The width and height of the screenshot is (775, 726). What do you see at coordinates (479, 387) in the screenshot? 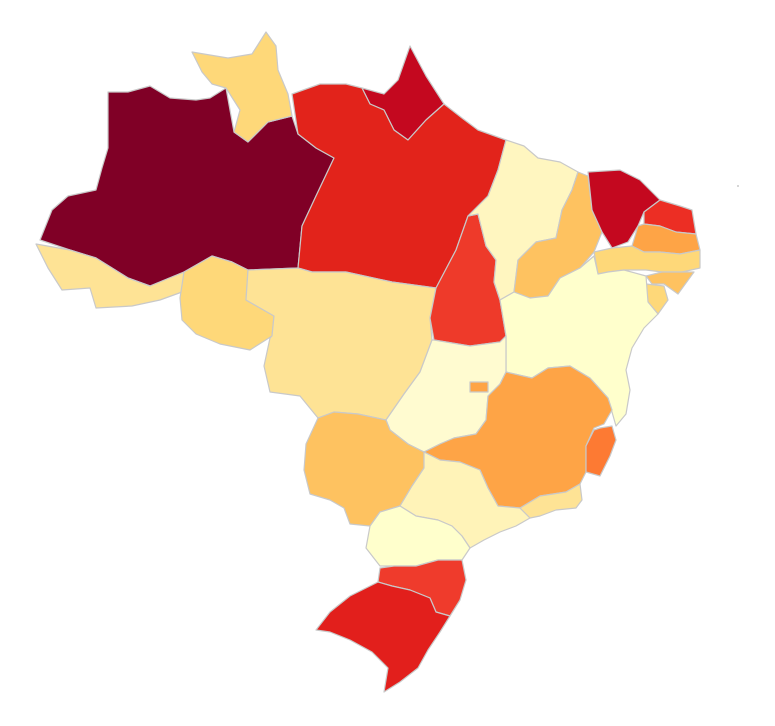
I see `state-df` at bounding box center [479, 387].